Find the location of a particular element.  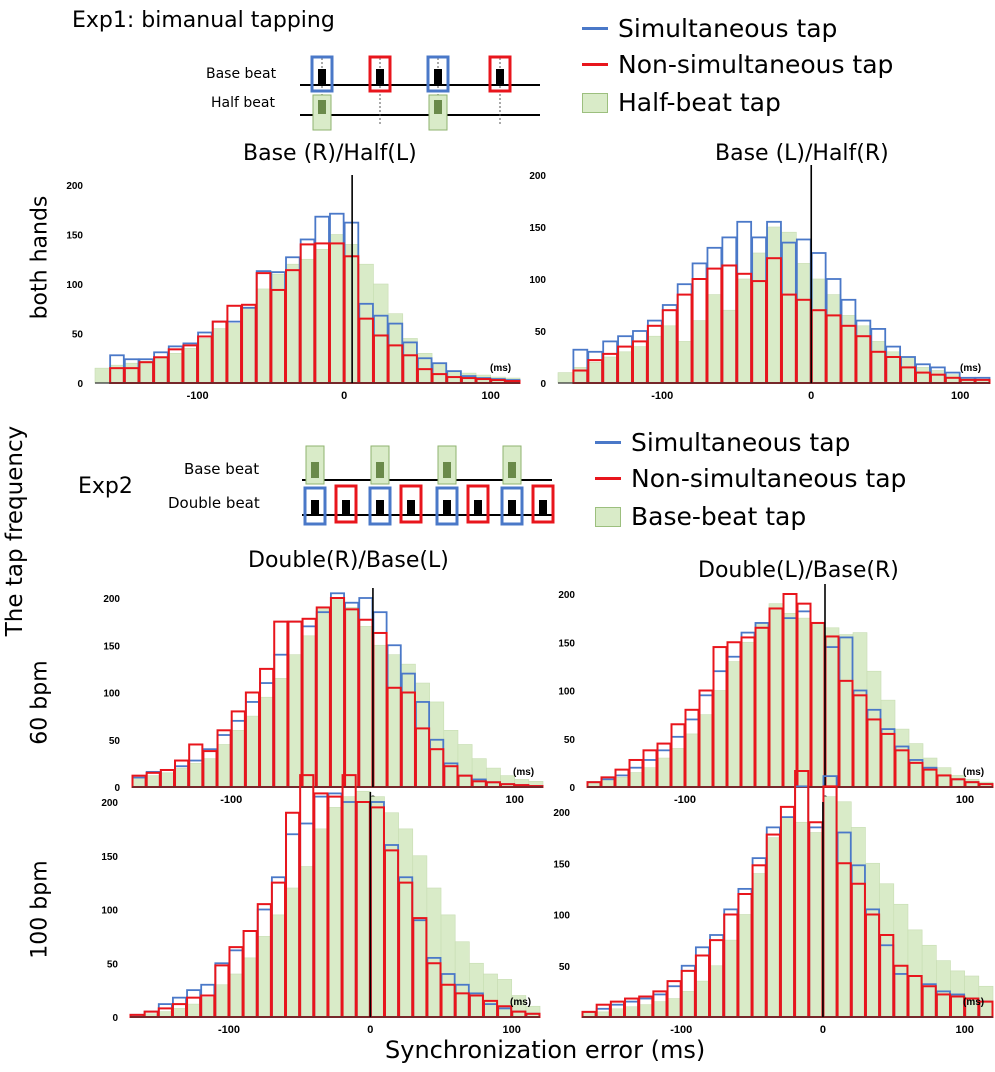

nonsimultaneous-box is located at coordinates (543, 504).